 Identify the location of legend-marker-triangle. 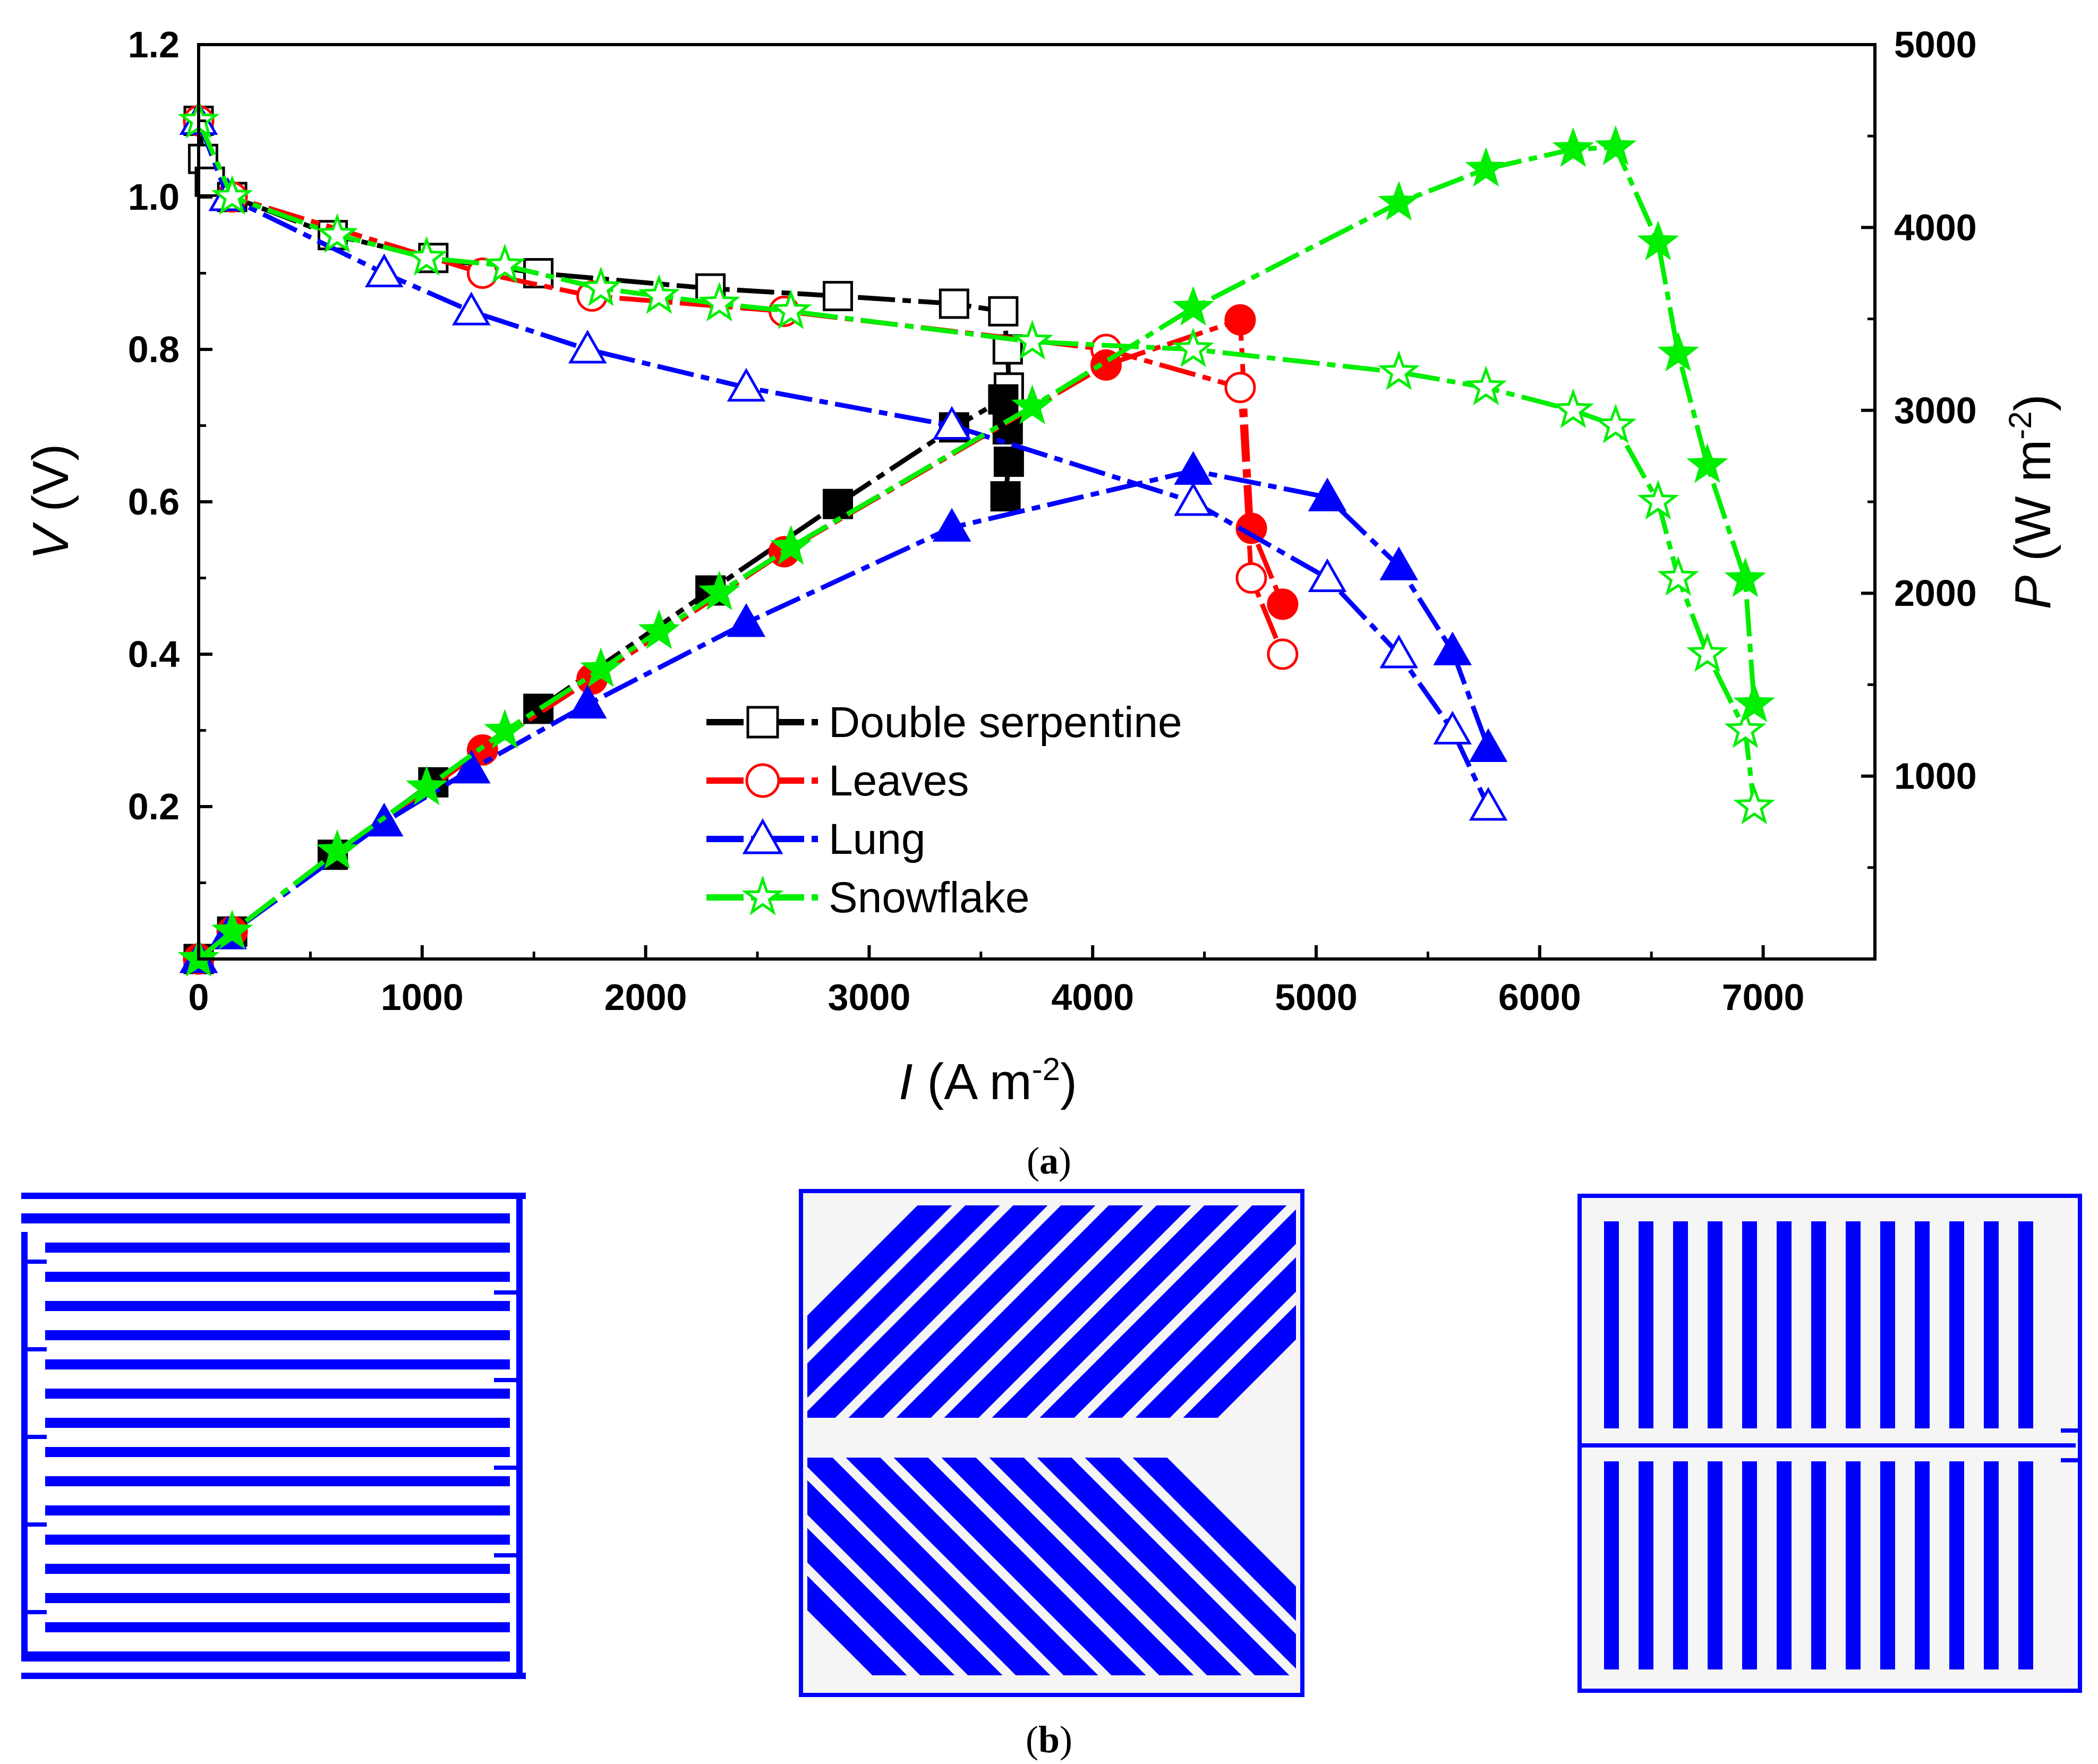
(762, 836).